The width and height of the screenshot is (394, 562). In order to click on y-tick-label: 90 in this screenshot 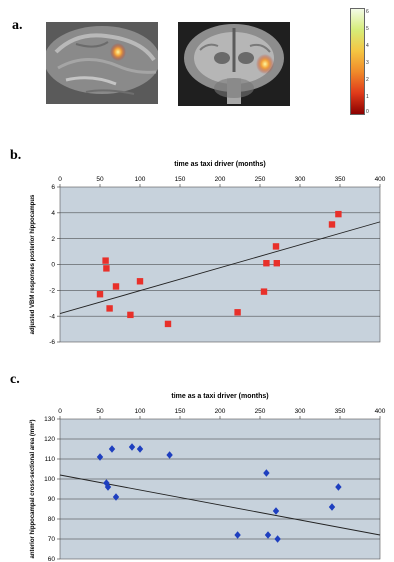, I will do `click(52, 499)`.